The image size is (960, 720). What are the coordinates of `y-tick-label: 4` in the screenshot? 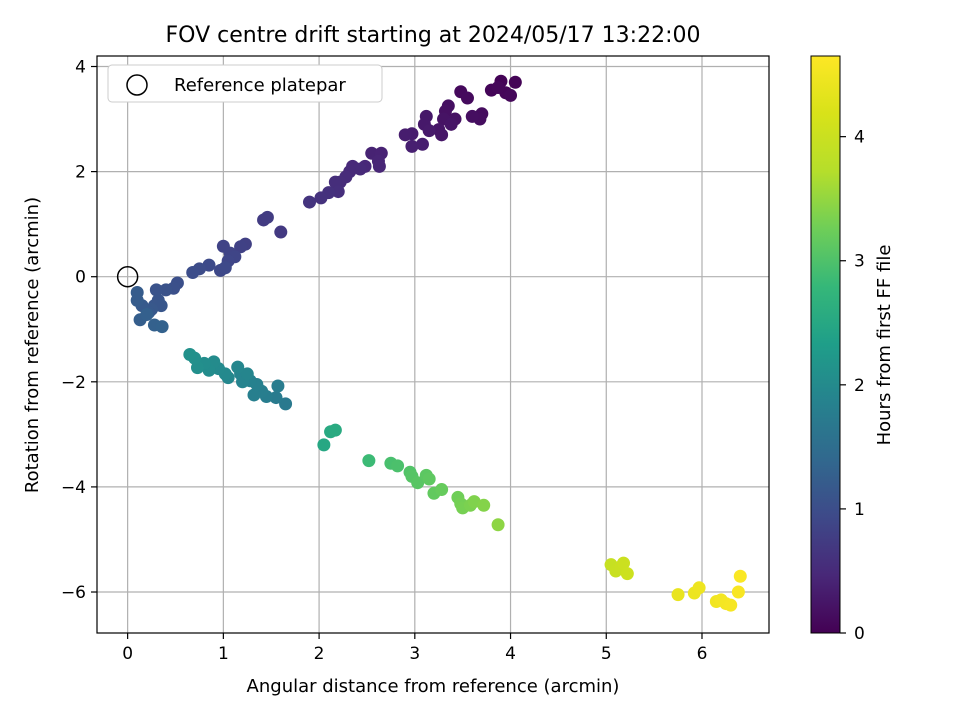 It's located at (80, 68).